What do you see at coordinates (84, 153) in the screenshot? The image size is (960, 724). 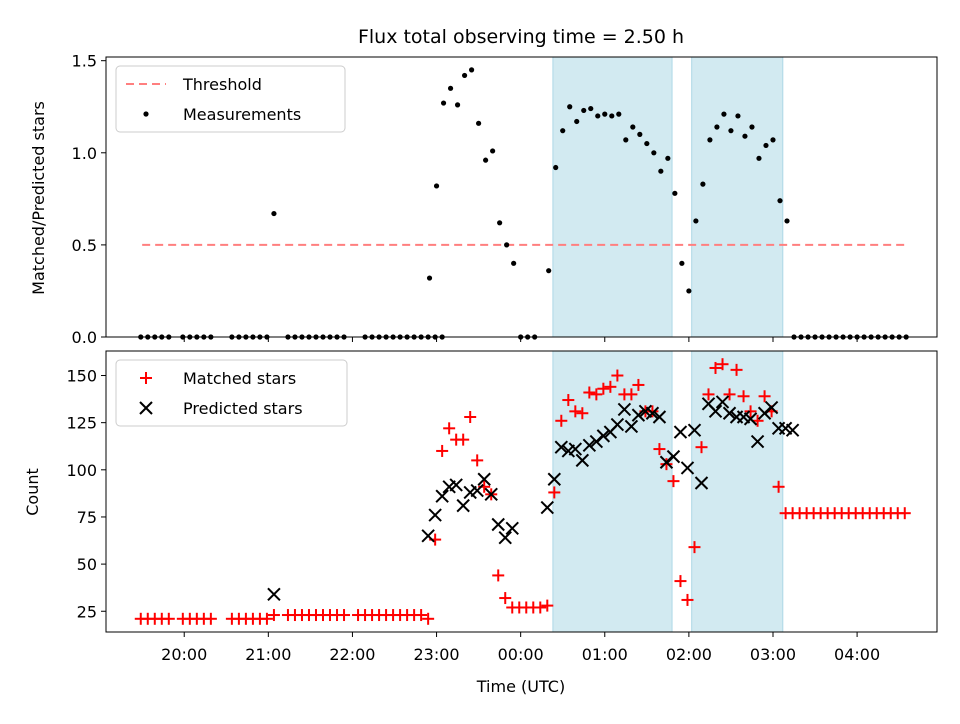 I see `y-tick-label: 1.0` at bounding box center [84, 153].